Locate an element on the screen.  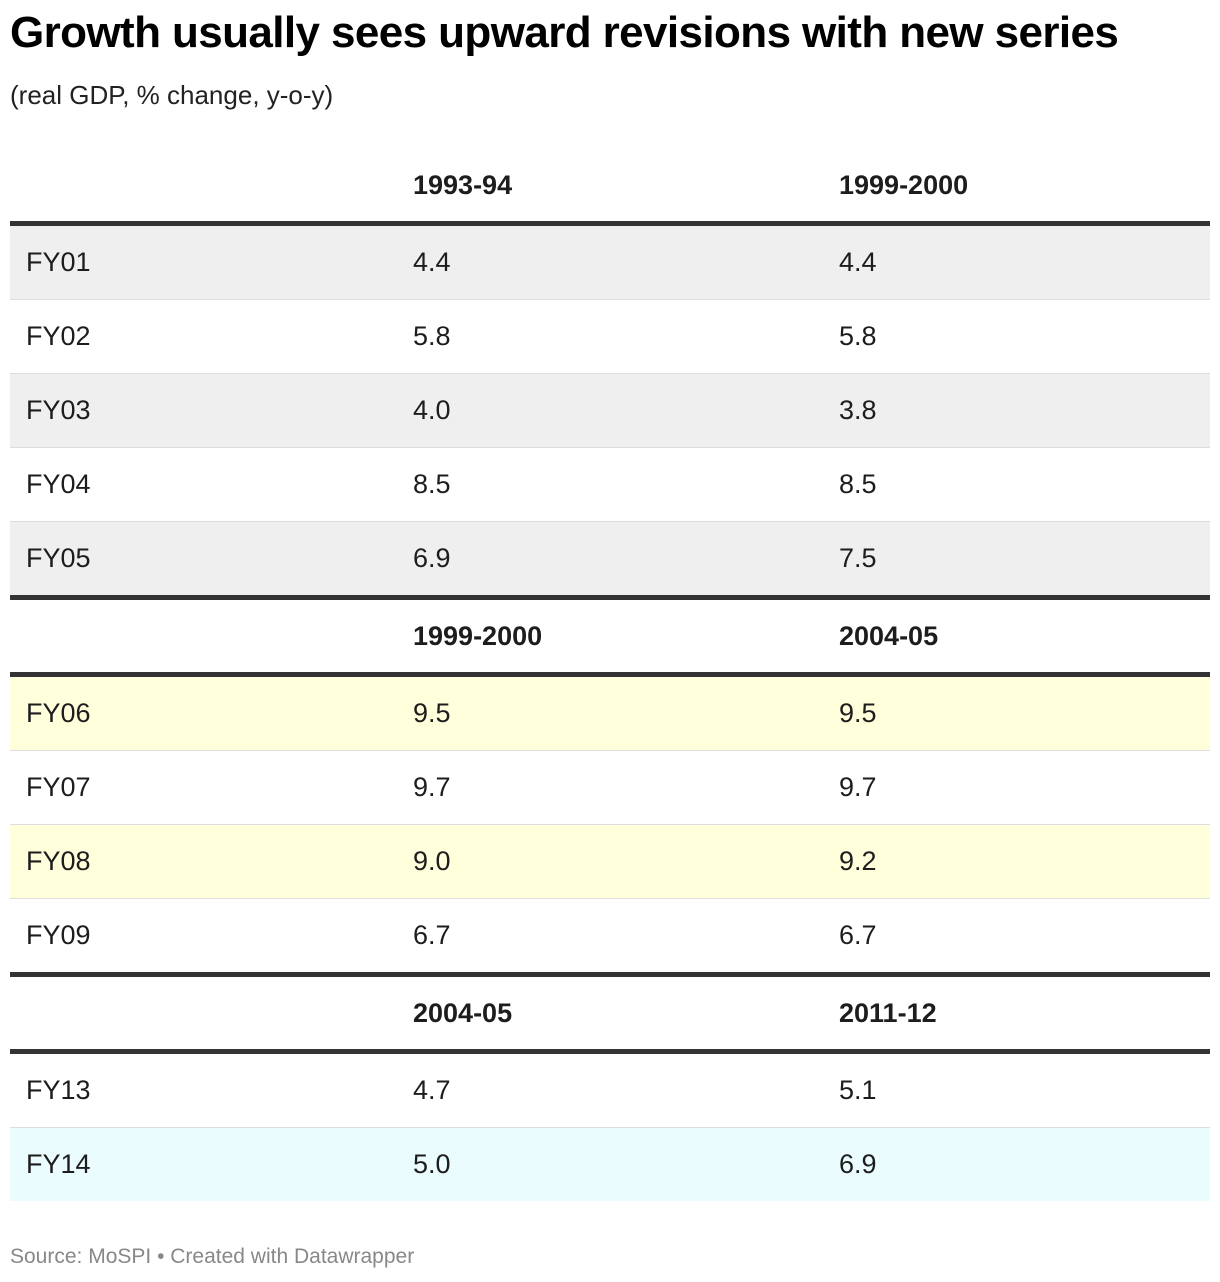
row-label: FY06 is located at coordinates (58, 713).